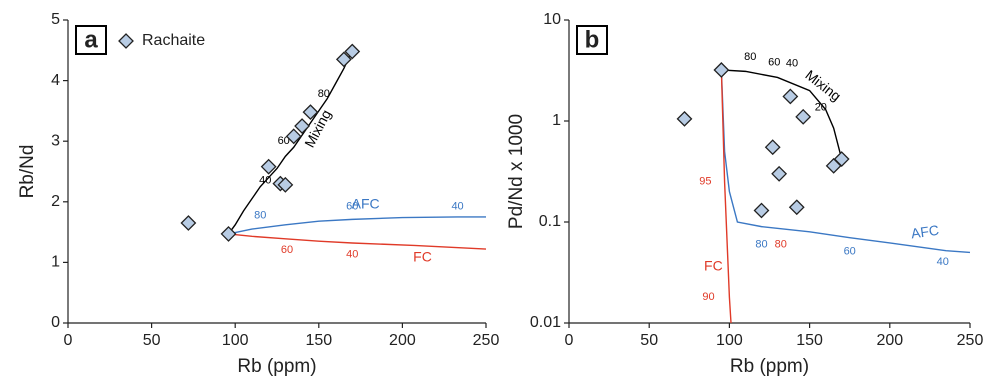  I want to click on y-tick-label: 10, so click(552, 19).